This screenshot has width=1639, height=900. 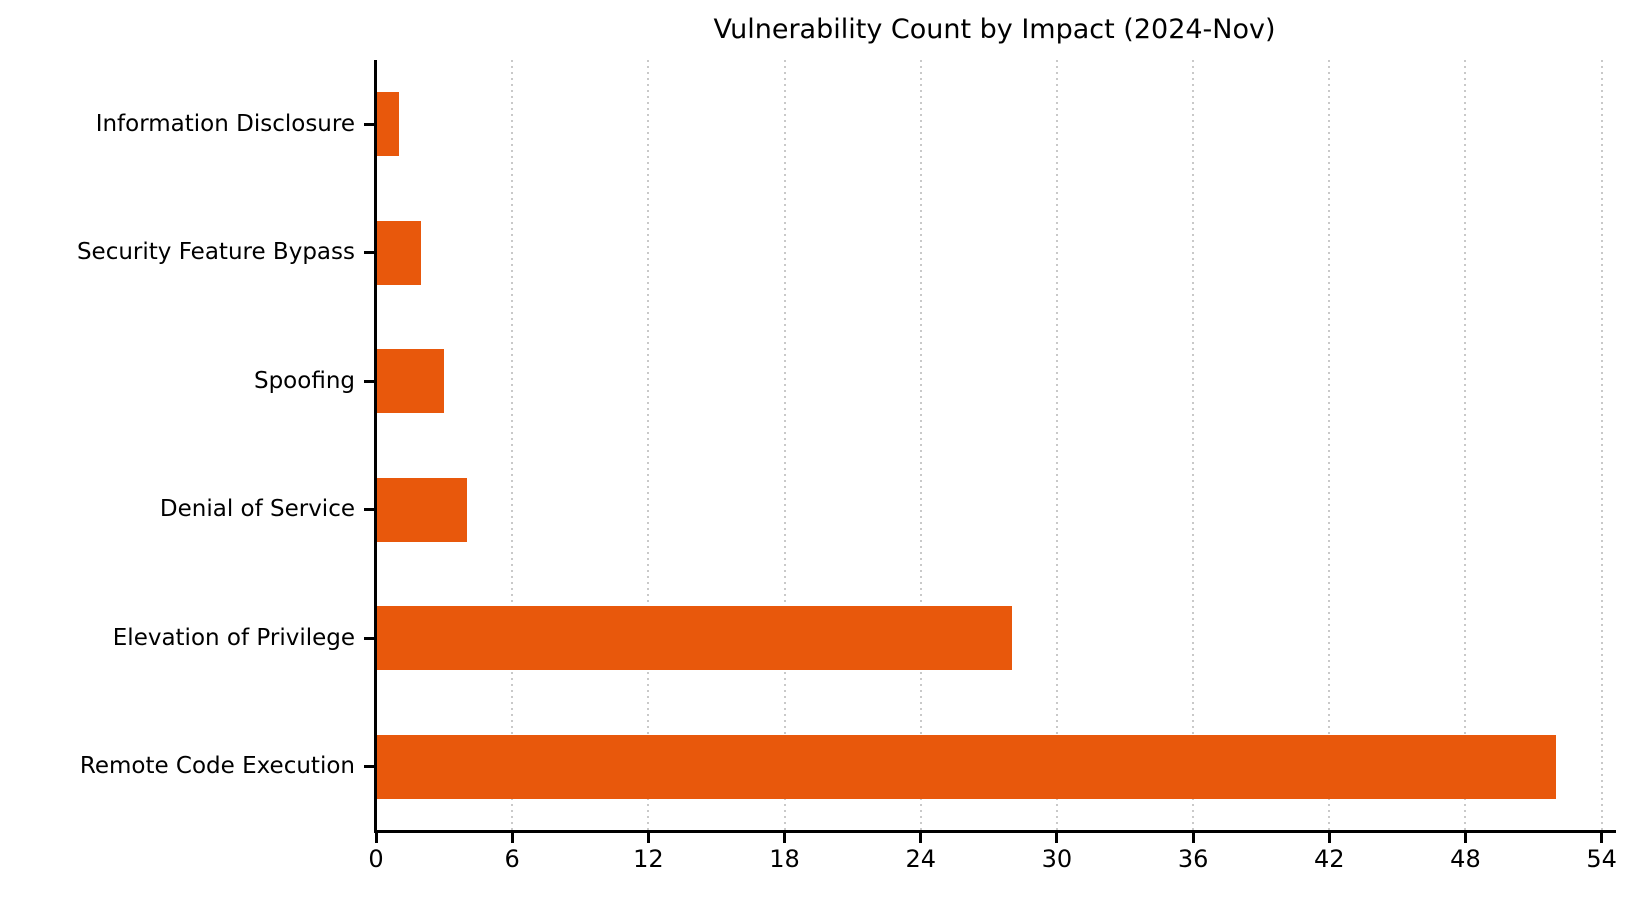 I want to click on y-axis-spine, so click(x=375, y=446).